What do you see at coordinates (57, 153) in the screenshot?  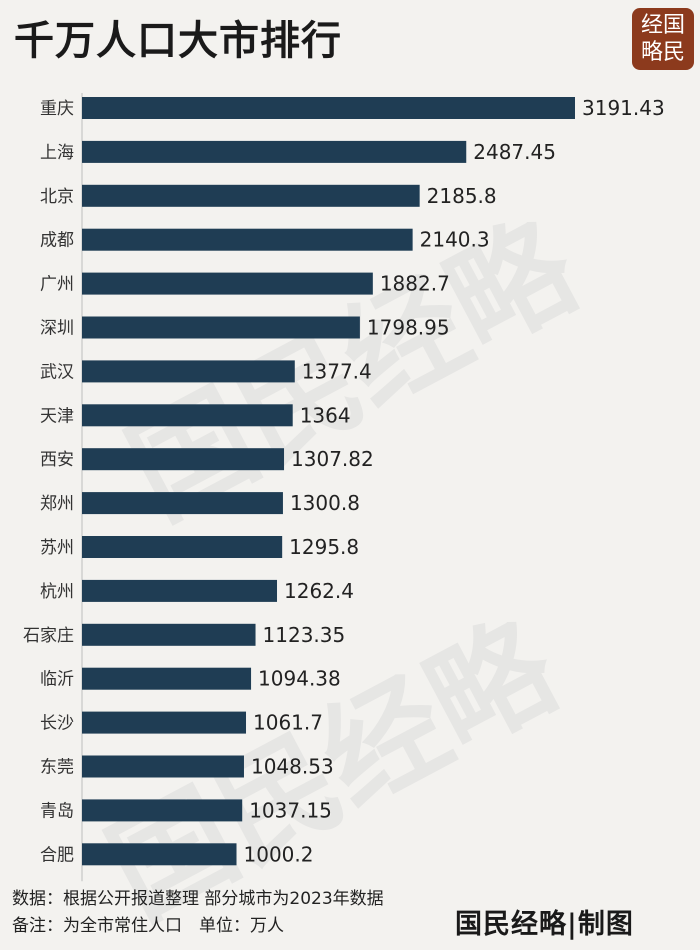 I see `category-label: 上海` at bounding box center [57, 153].